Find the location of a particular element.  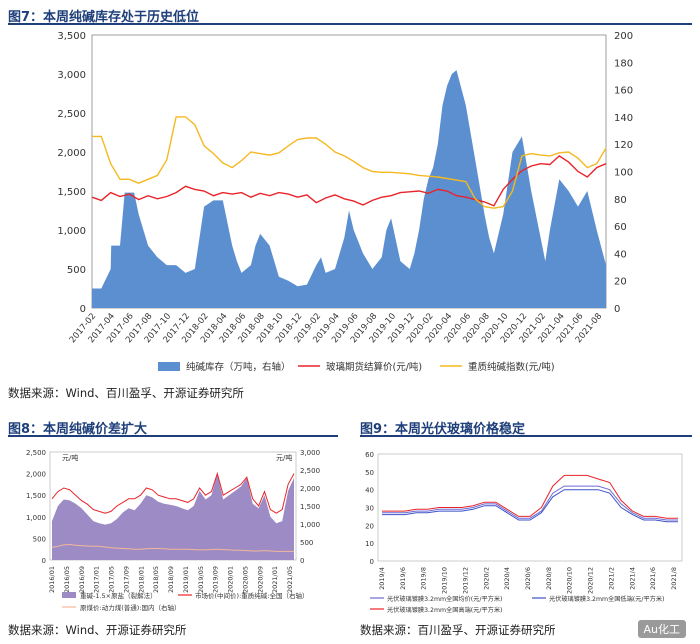

fig8-left-tick-label: 0 is located at coordinates (44, 561).